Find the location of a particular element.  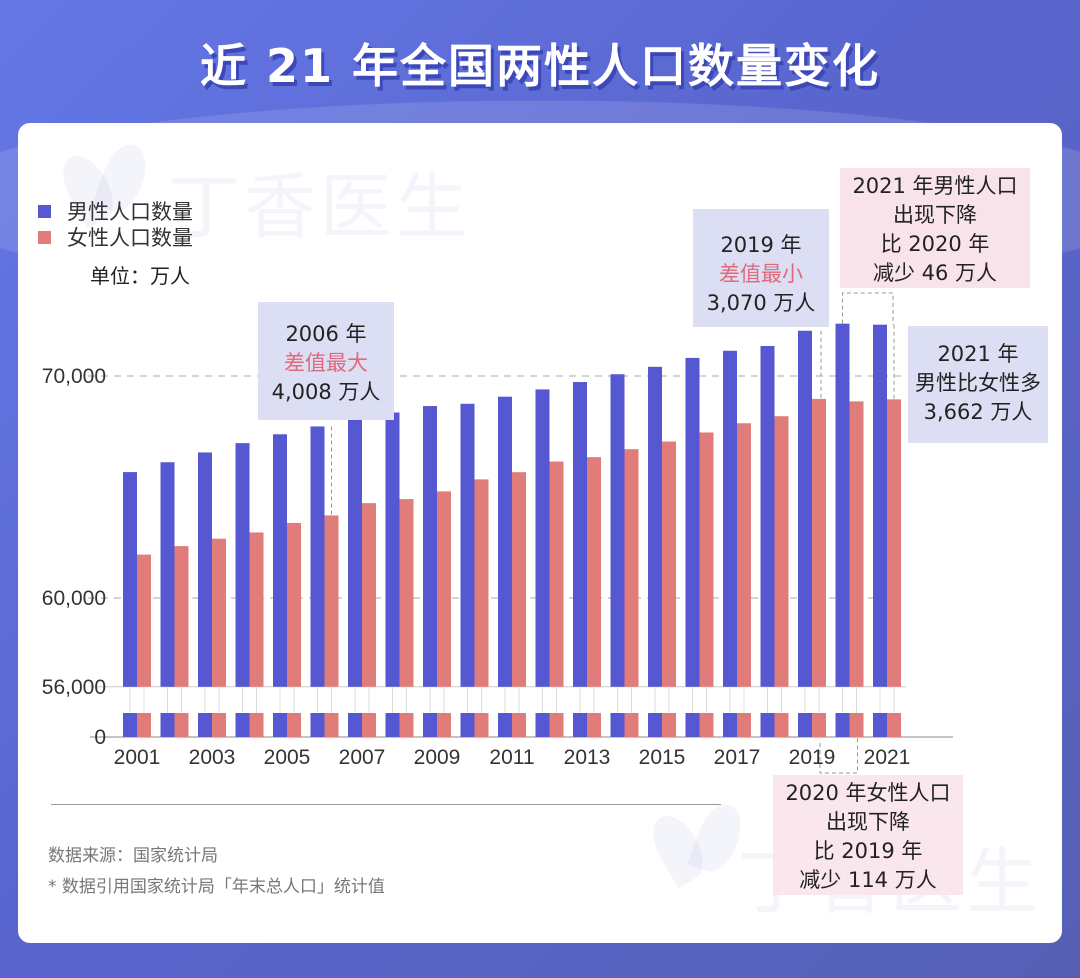

bar-stub-female-2015 is located at coordinates (669, 725).